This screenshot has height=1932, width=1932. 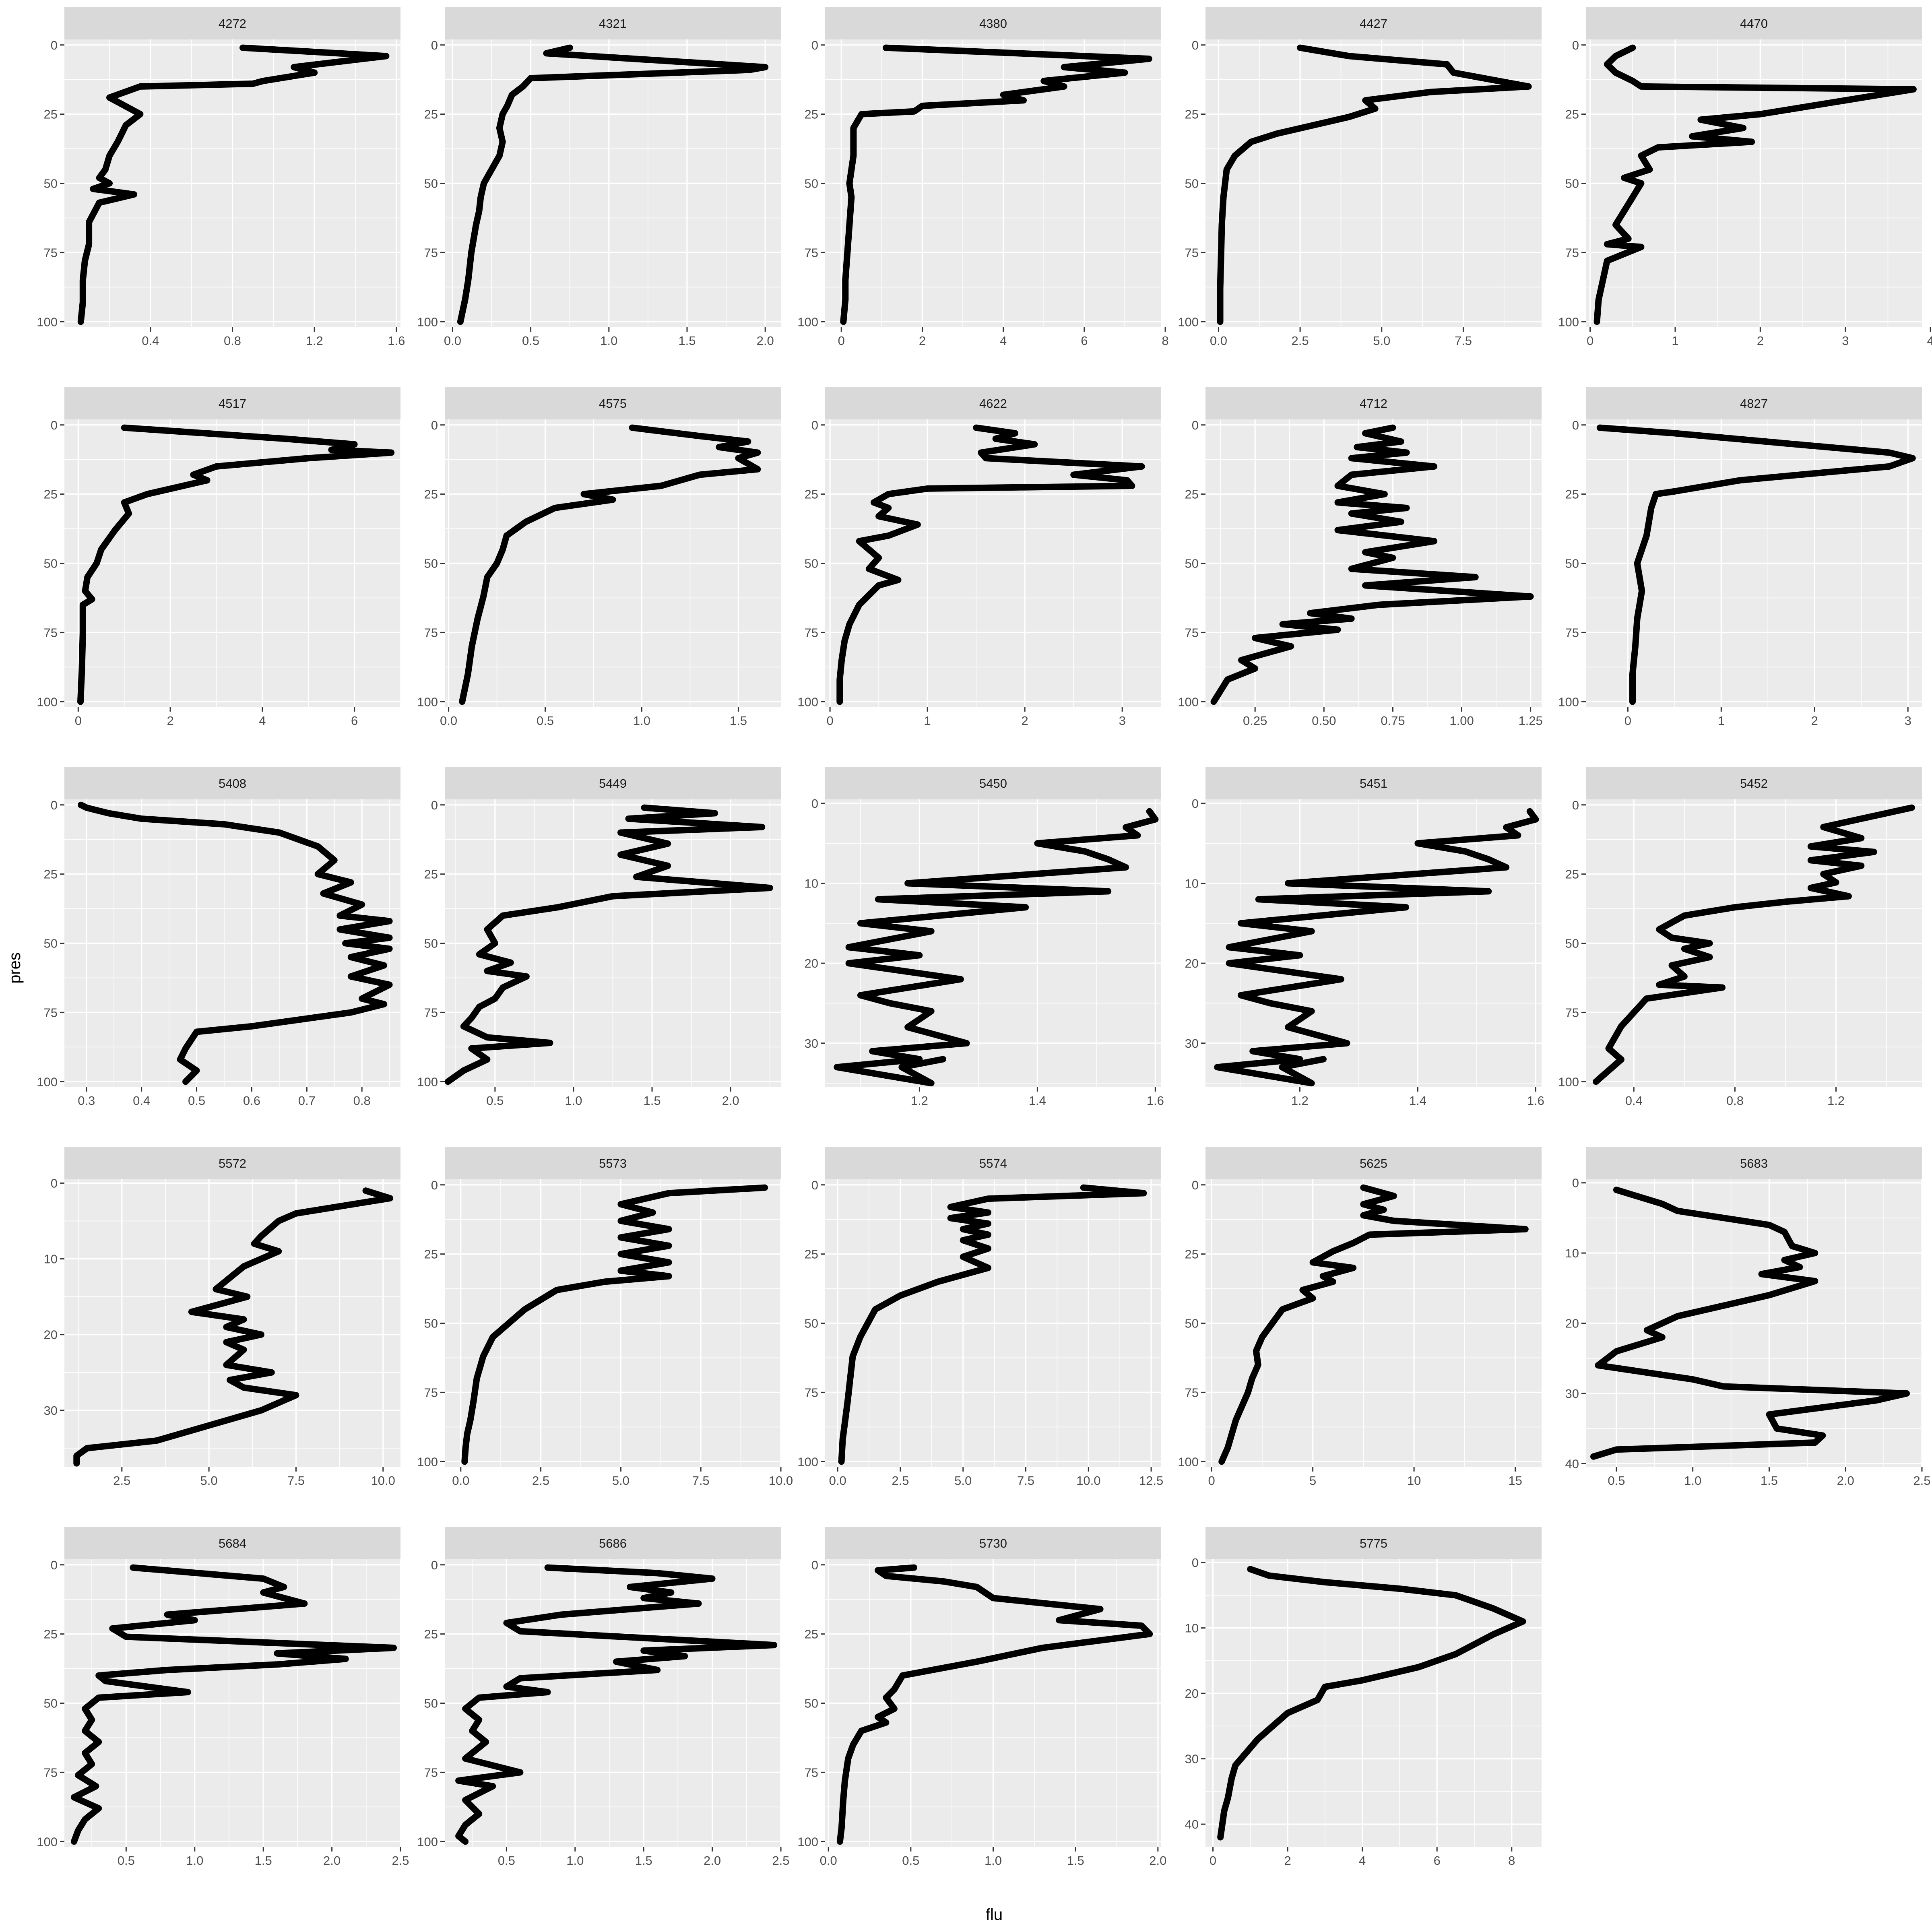 What do you see at coordinates (1414, 1481) in the screenshot?
I see `x-tick-label: 10` at bounding box center [1414, 1481].